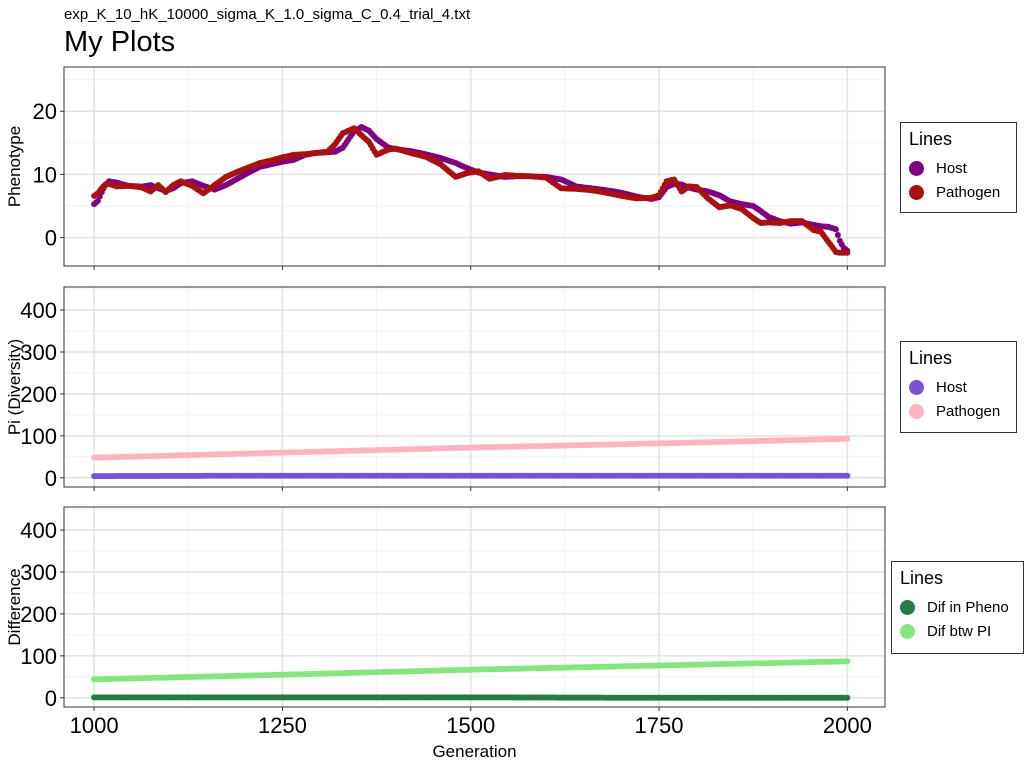 This screenshot has width=1024, height=768. Describe the element at coordinates (471, 670) in the screenshot. I see `series-dif-btw-pi` at that location.